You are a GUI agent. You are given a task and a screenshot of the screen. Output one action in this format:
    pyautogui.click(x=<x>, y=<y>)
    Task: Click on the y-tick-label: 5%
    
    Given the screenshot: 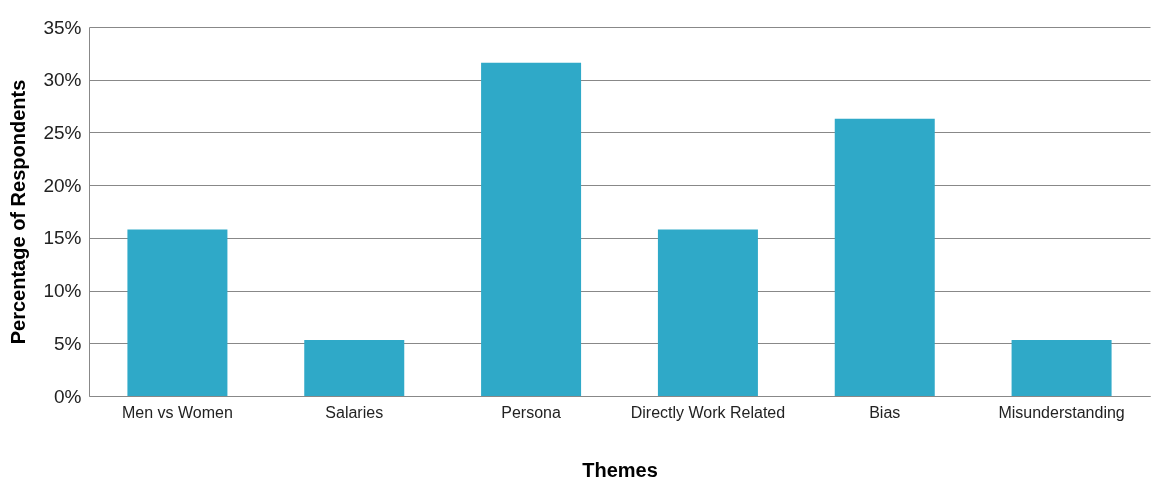 What is the action you would take?
    pyautogui.click(x=68, y=343)
    